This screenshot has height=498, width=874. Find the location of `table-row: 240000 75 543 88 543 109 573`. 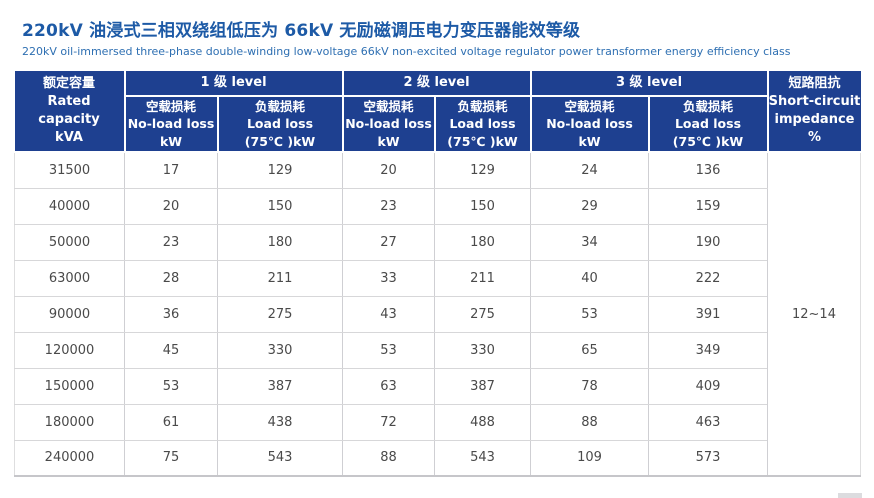

table-row: 240000 75 543 88 543 109 573 is located at coordinates (437, 458).